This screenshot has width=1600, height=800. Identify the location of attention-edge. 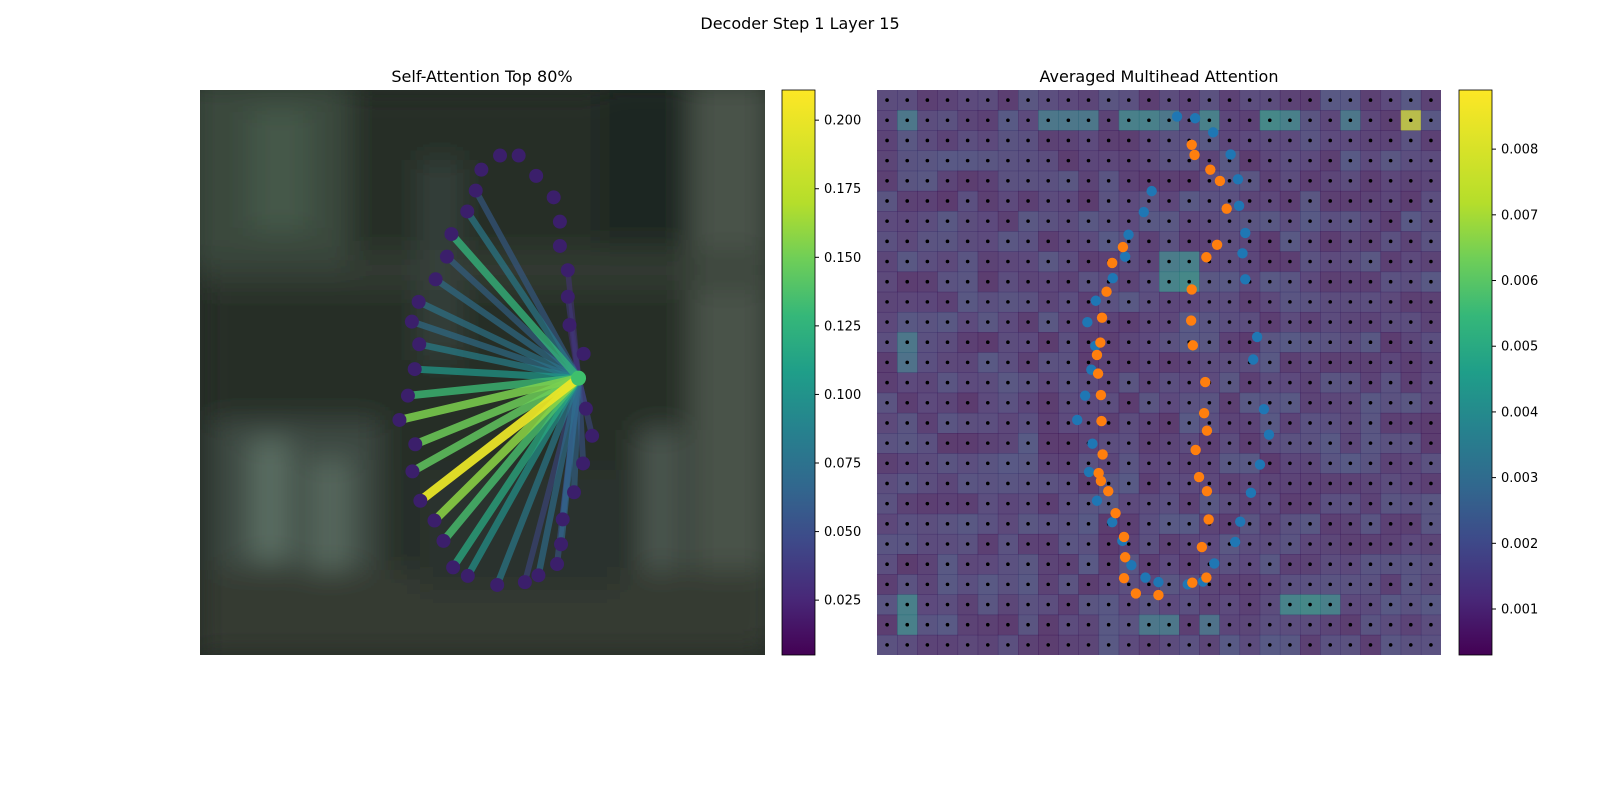
(497, 411).